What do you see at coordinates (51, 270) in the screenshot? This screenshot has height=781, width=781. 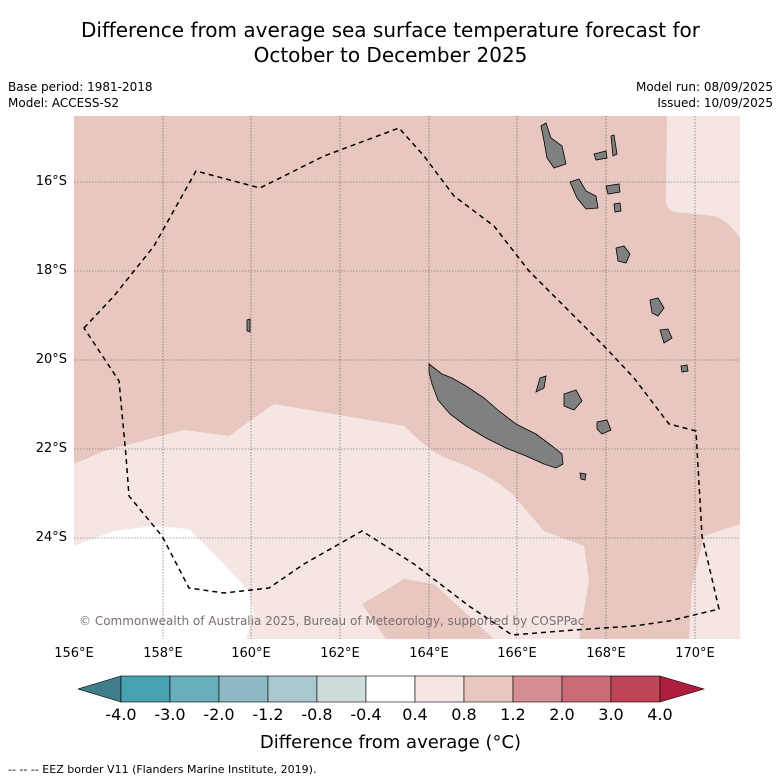 I see `lat-label-18s: 18°S` at bounding box center [51, 270].